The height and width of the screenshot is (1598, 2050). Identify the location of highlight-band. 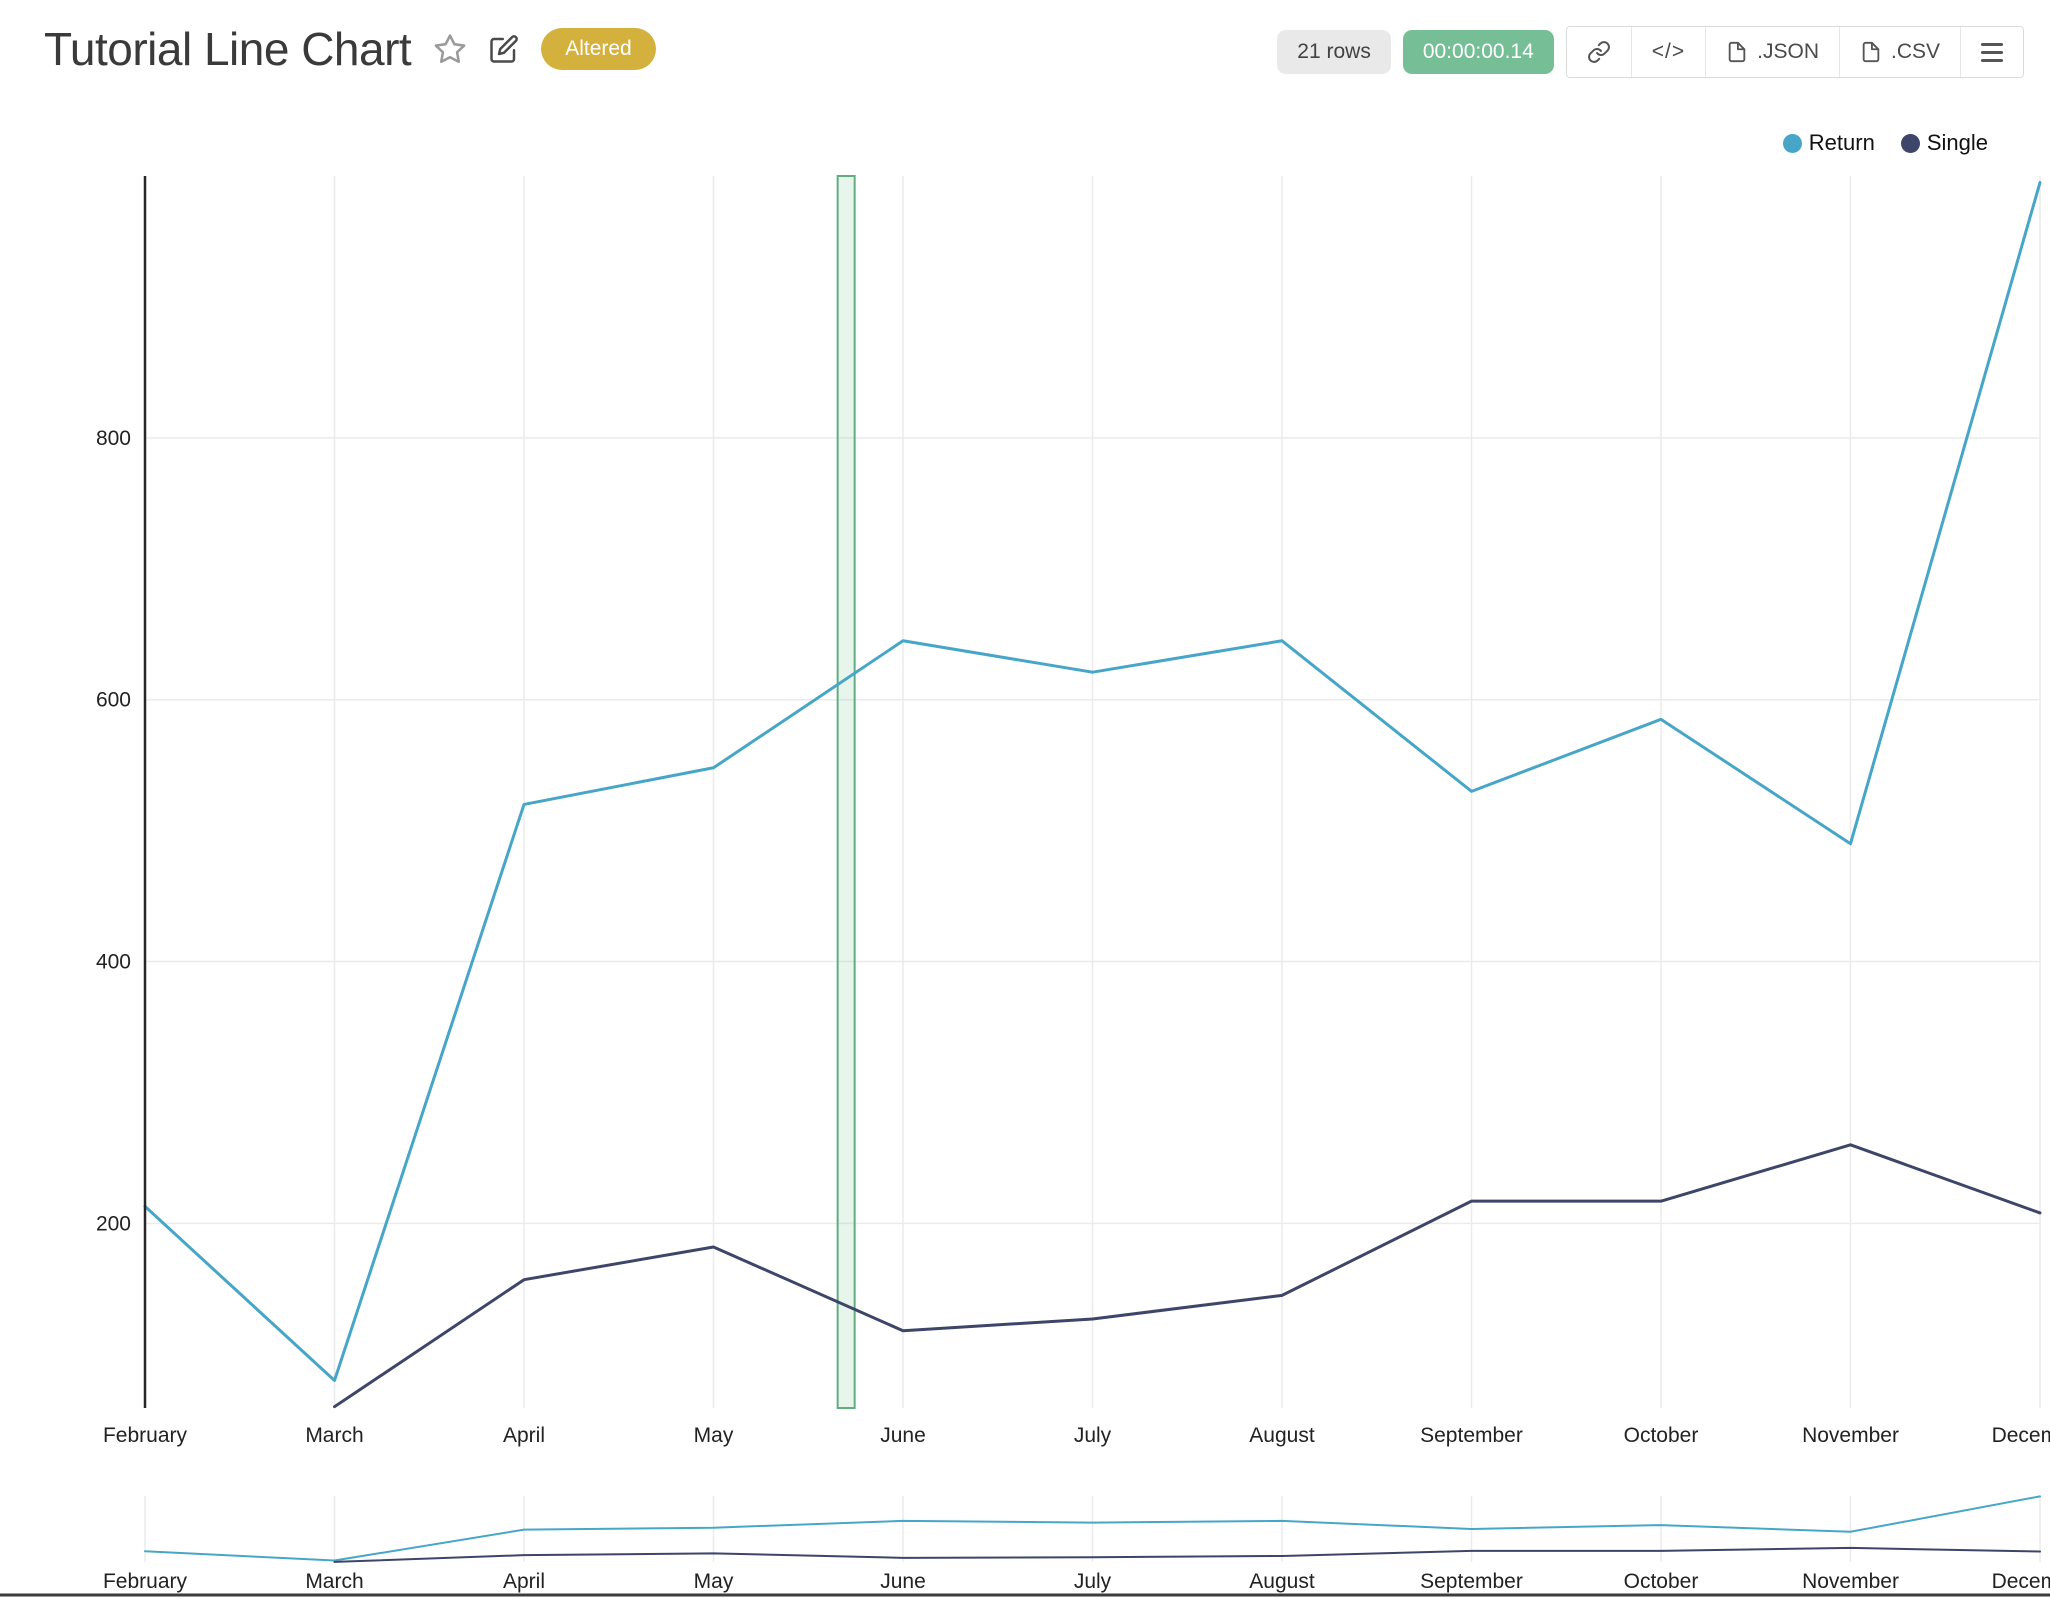
(846, 792).